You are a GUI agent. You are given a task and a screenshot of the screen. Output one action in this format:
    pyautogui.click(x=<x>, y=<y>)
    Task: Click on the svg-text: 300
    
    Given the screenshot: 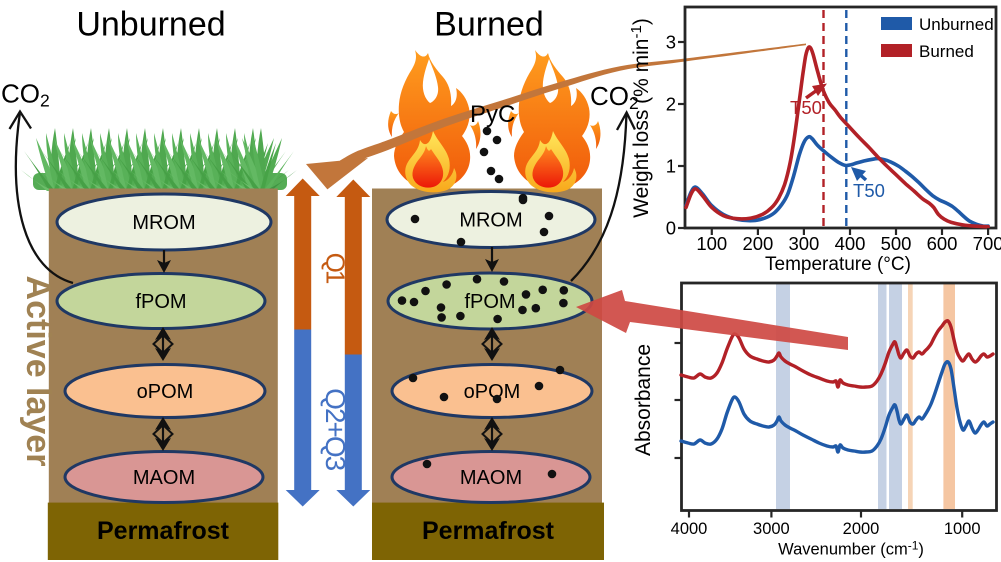 What is the action you would take?
    pyautogui.click(x=803, y=243)
    